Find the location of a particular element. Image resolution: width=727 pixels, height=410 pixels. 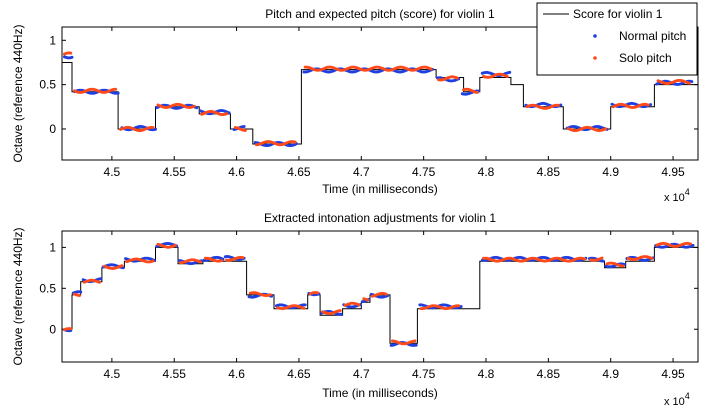

legend: Score for violin 1 Normal pitch Solo pitch is located at coordinates (617, 39).